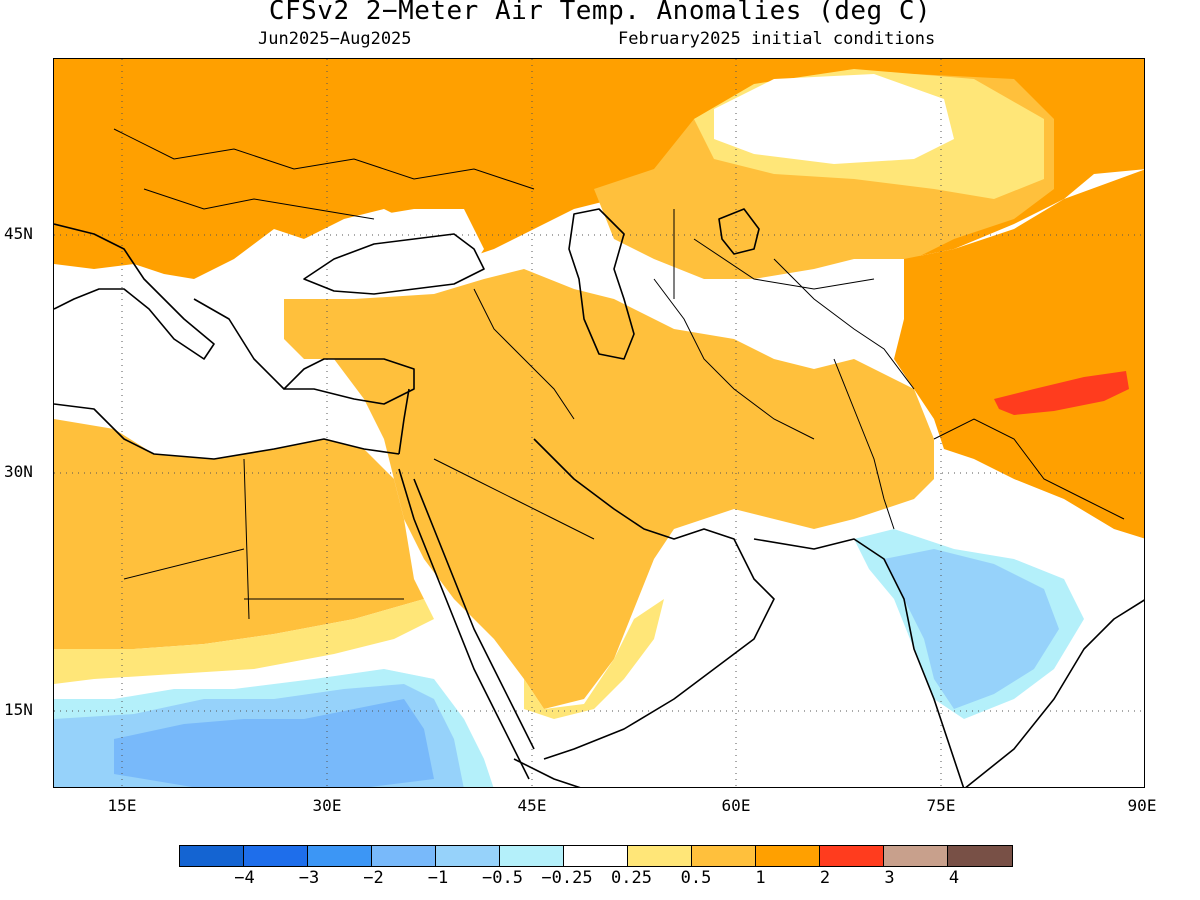 The height and width of the screenshot is (900, 1200). Describe the element at coordinates (122, 805) in the screenshot. I see `lon-label-15e: 15E` at that location.